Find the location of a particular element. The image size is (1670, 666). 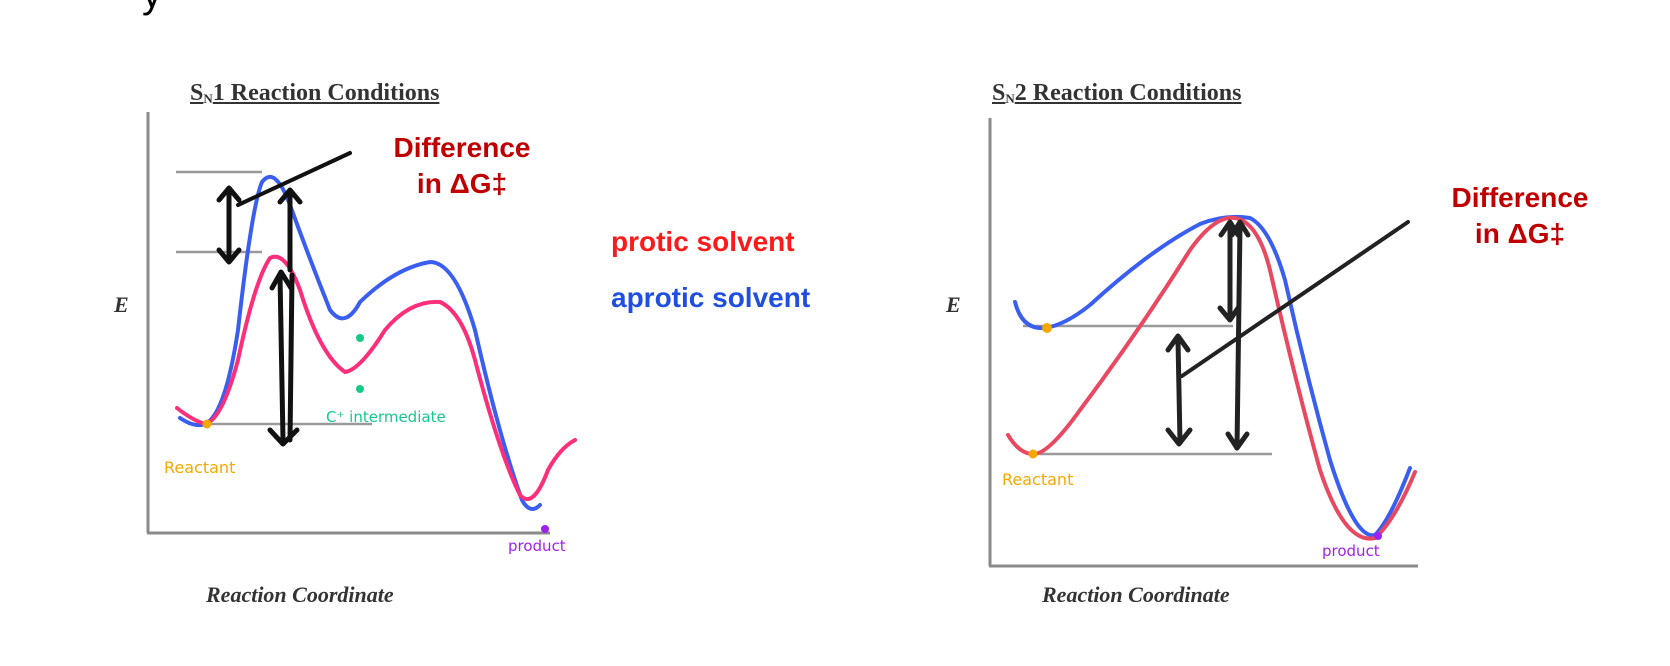

sn1-intermediate-dot-aprotic is located at coordinates (360, 338).